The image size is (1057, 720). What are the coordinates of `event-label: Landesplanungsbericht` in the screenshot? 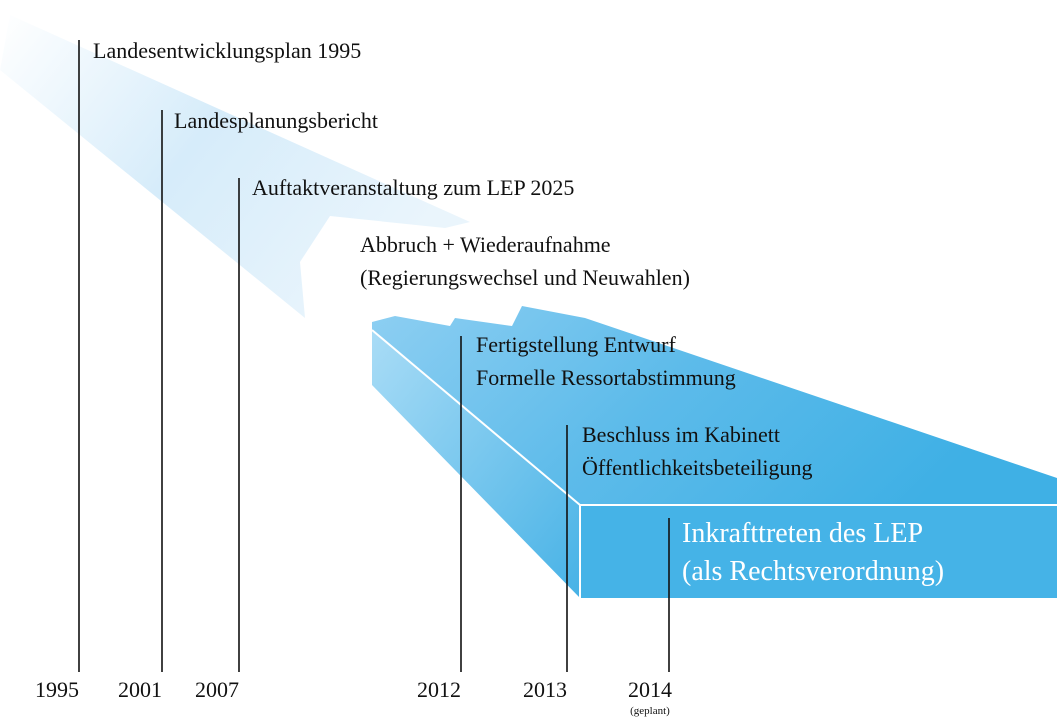 It's located at (276, 120).